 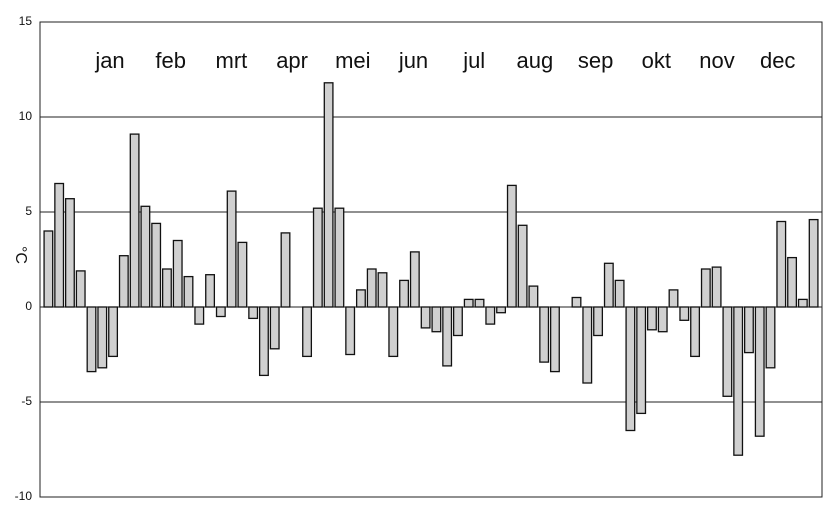 What do you see at coordinates (292, 60) in the screenshot?
I see `month-label: apr` at bounding box center [292, 60].